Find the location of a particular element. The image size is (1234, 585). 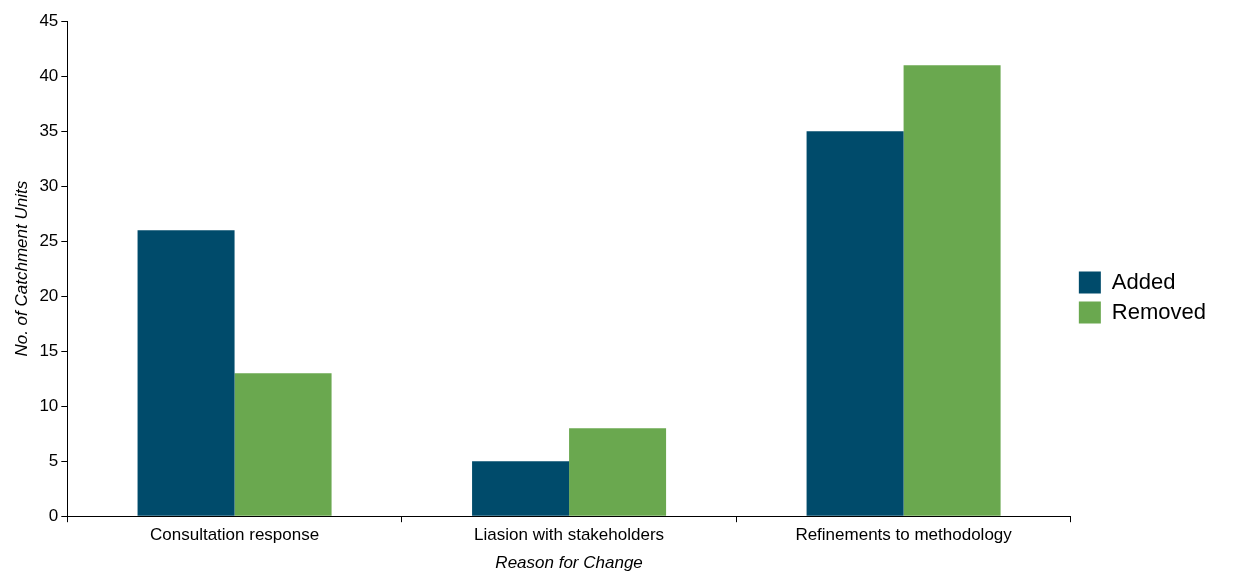

y-tick-label: 15 is located at coordinates (49, 350).